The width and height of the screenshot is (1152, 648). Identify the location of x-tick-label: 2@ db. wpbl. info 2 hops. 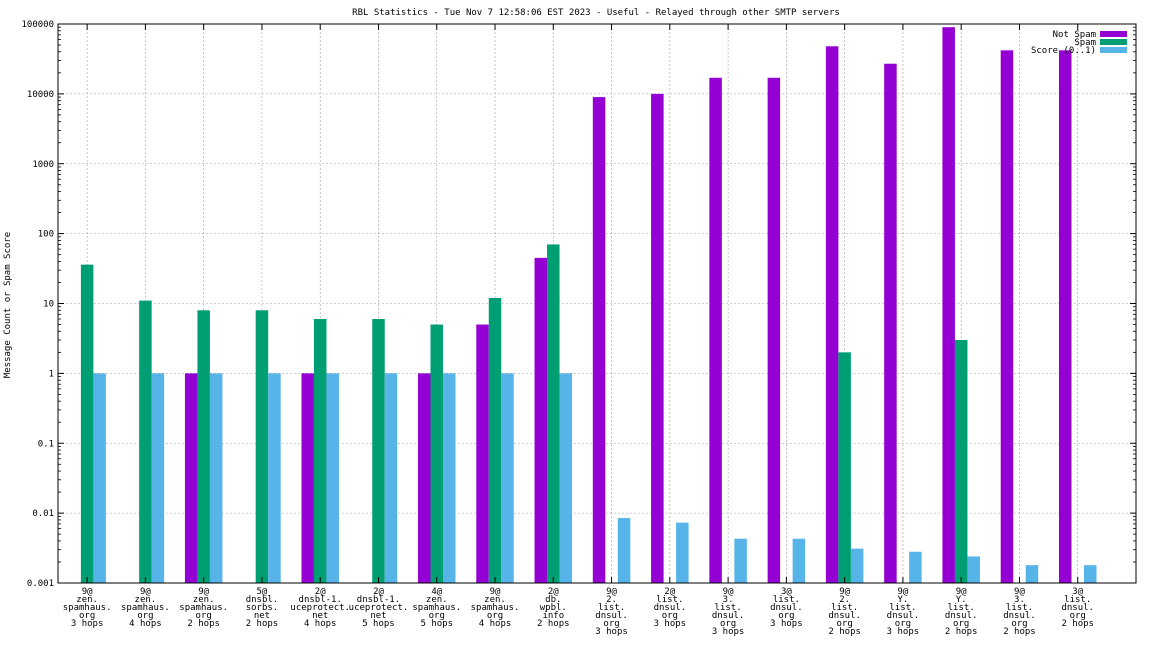
(553, 608).